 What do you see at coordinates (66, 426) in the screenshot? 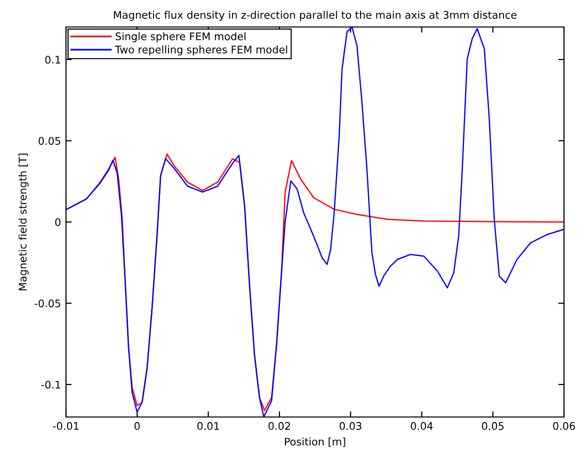
I see `x-tick-label: -0.01` at bounding box center [66, 426].